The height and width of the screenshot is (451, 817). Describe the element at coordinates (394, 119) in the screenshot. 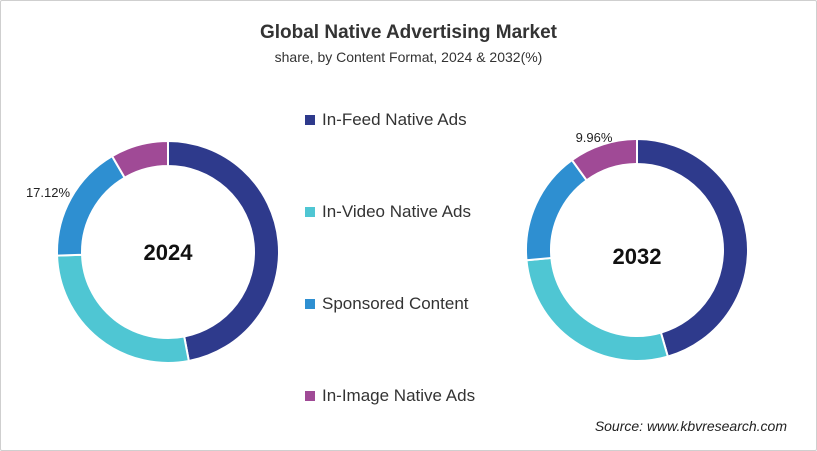

I see `legend-label: In-Feed Native Ads` at that location.